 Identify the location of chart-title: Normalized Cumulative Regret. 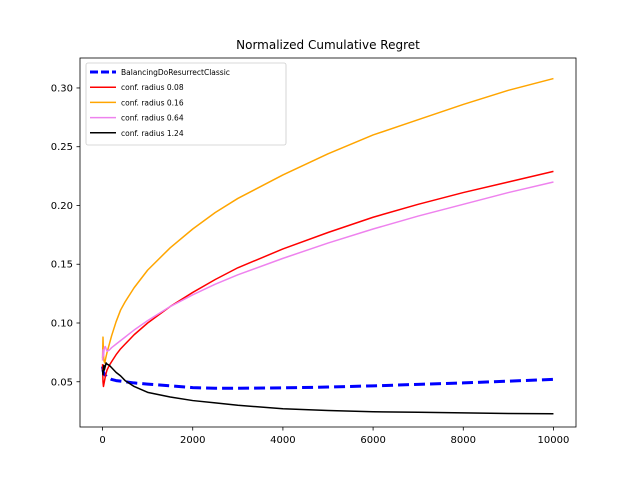
(328, 45).